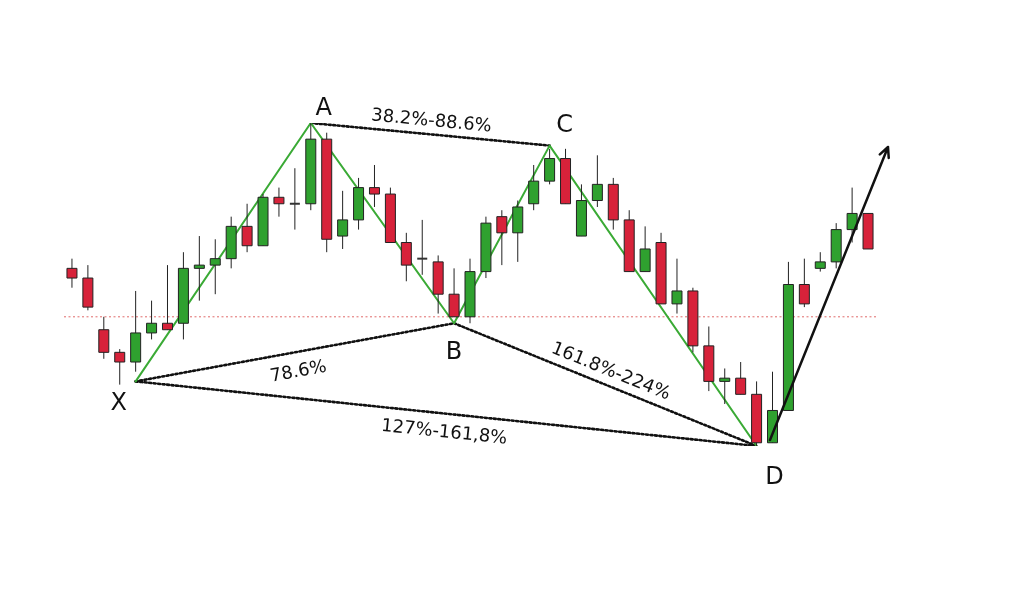  What do you see at coordinates (454, 351) in the screenshot?
I see `annotation: B` at bounding box center [454, 351].